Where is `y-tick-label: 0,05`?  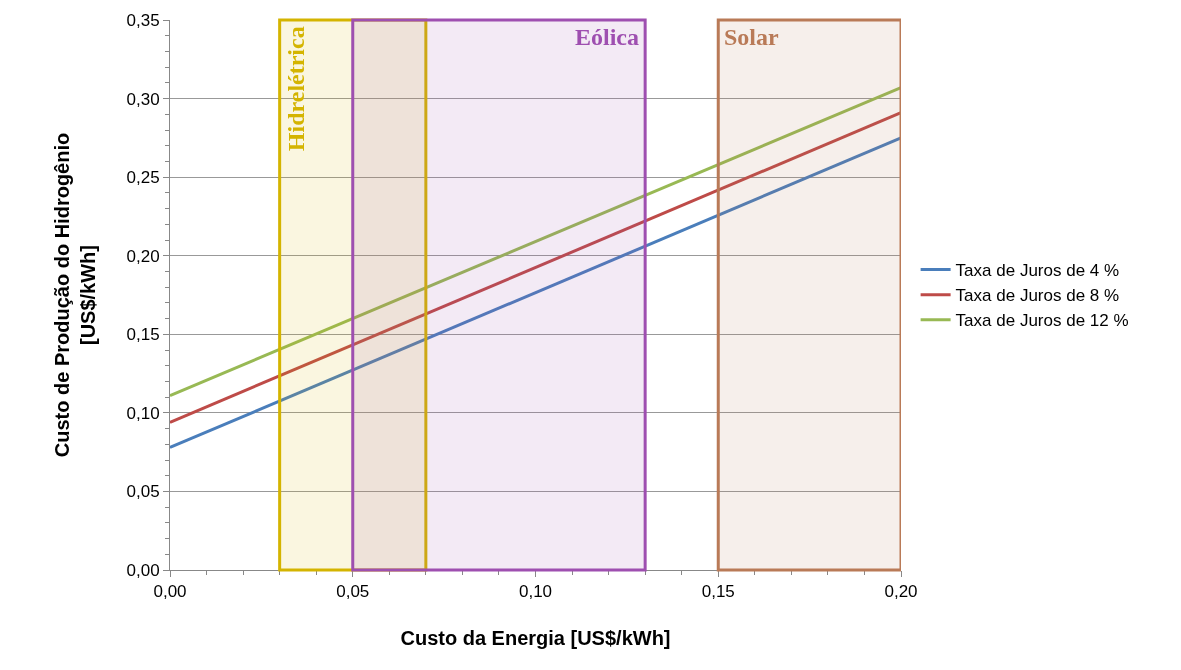 y-tick-label: 0,05 is located at coordinates (143, 492).